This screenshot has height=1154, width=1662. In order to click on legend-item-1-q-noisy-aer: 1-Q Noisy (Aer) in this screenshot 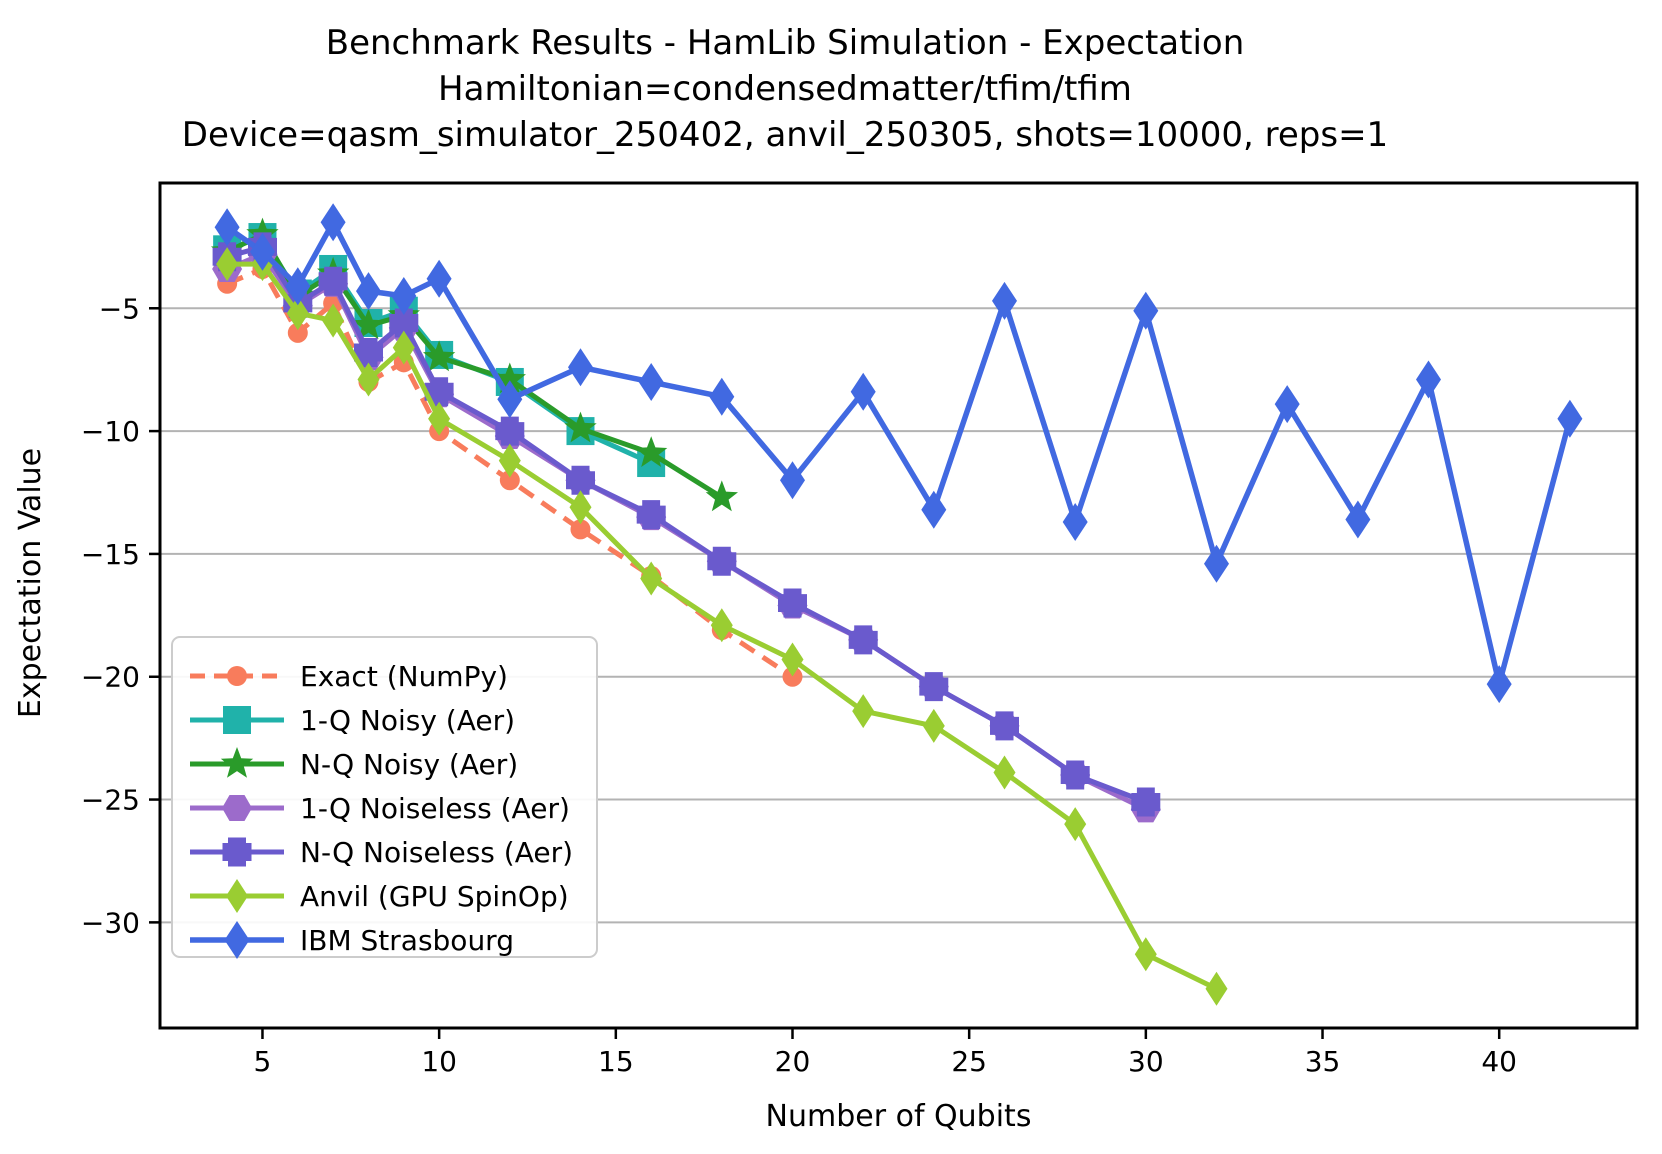, I will do `click(352, 720)`.